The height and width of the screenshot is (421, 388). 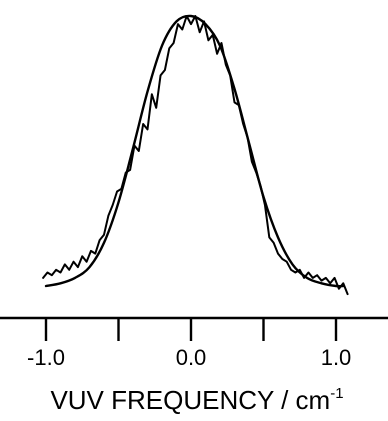 I want to click on x-tick-label: 1.0, so click(x=336, y=357).